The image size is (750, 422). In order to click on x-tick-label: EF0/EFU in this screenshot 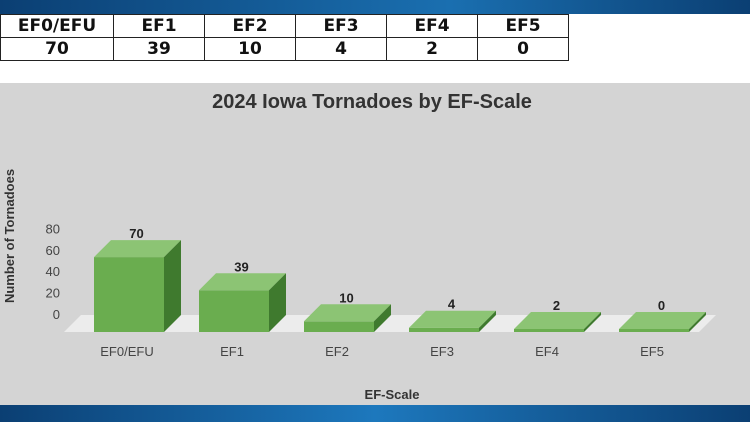, I will do `click(126, 351)`.